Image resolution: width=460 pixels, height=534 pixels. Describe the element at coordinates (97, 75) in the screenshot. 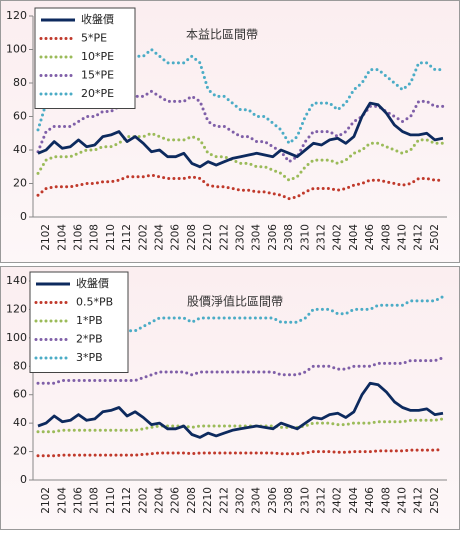

I see `legend-label: 15*PE` at that location.